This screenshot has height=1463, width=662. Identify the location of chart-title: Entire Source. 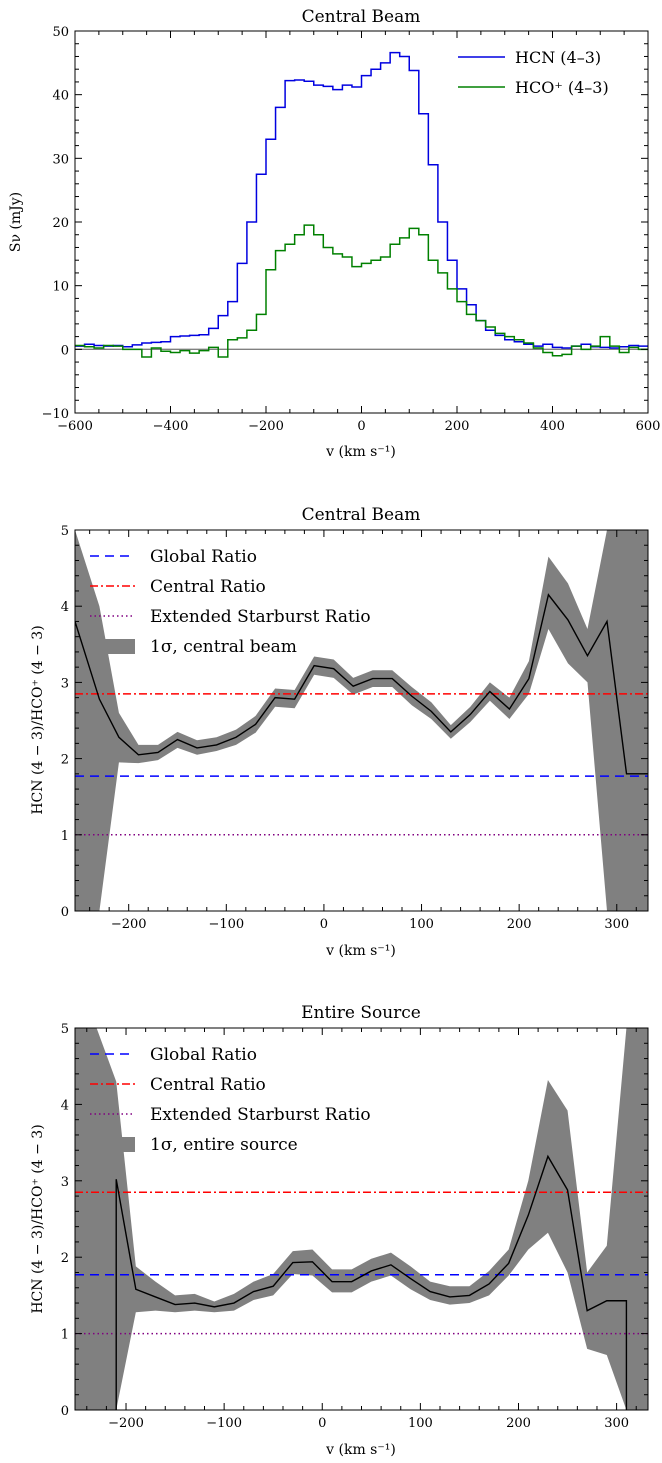
(361, 1013).